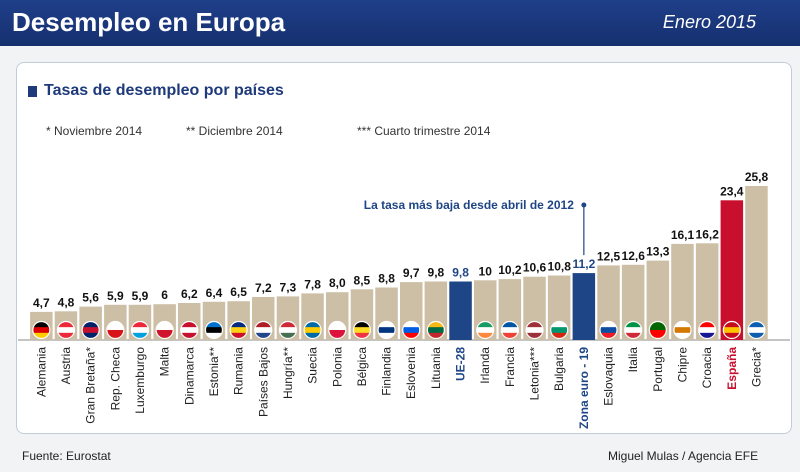  What do you see at coordinates (362, 280) in the screenshot?
I see `value-label-belgica: 8,5` at bounding box center [362, 280].